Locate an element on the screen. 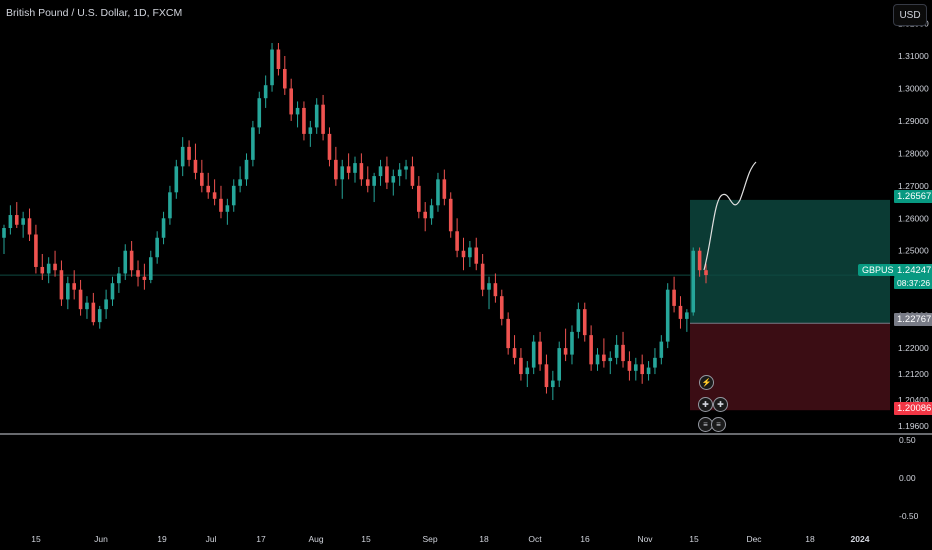 Image resolution: width=932 pixels, height=550 pixels. x-tick-label: Dec is located at coordinates (754, 539).